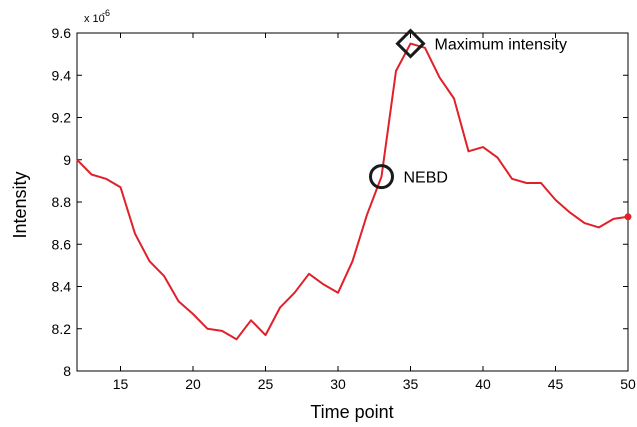  I want to click on x-tick-label: 20, so click(193, 384).